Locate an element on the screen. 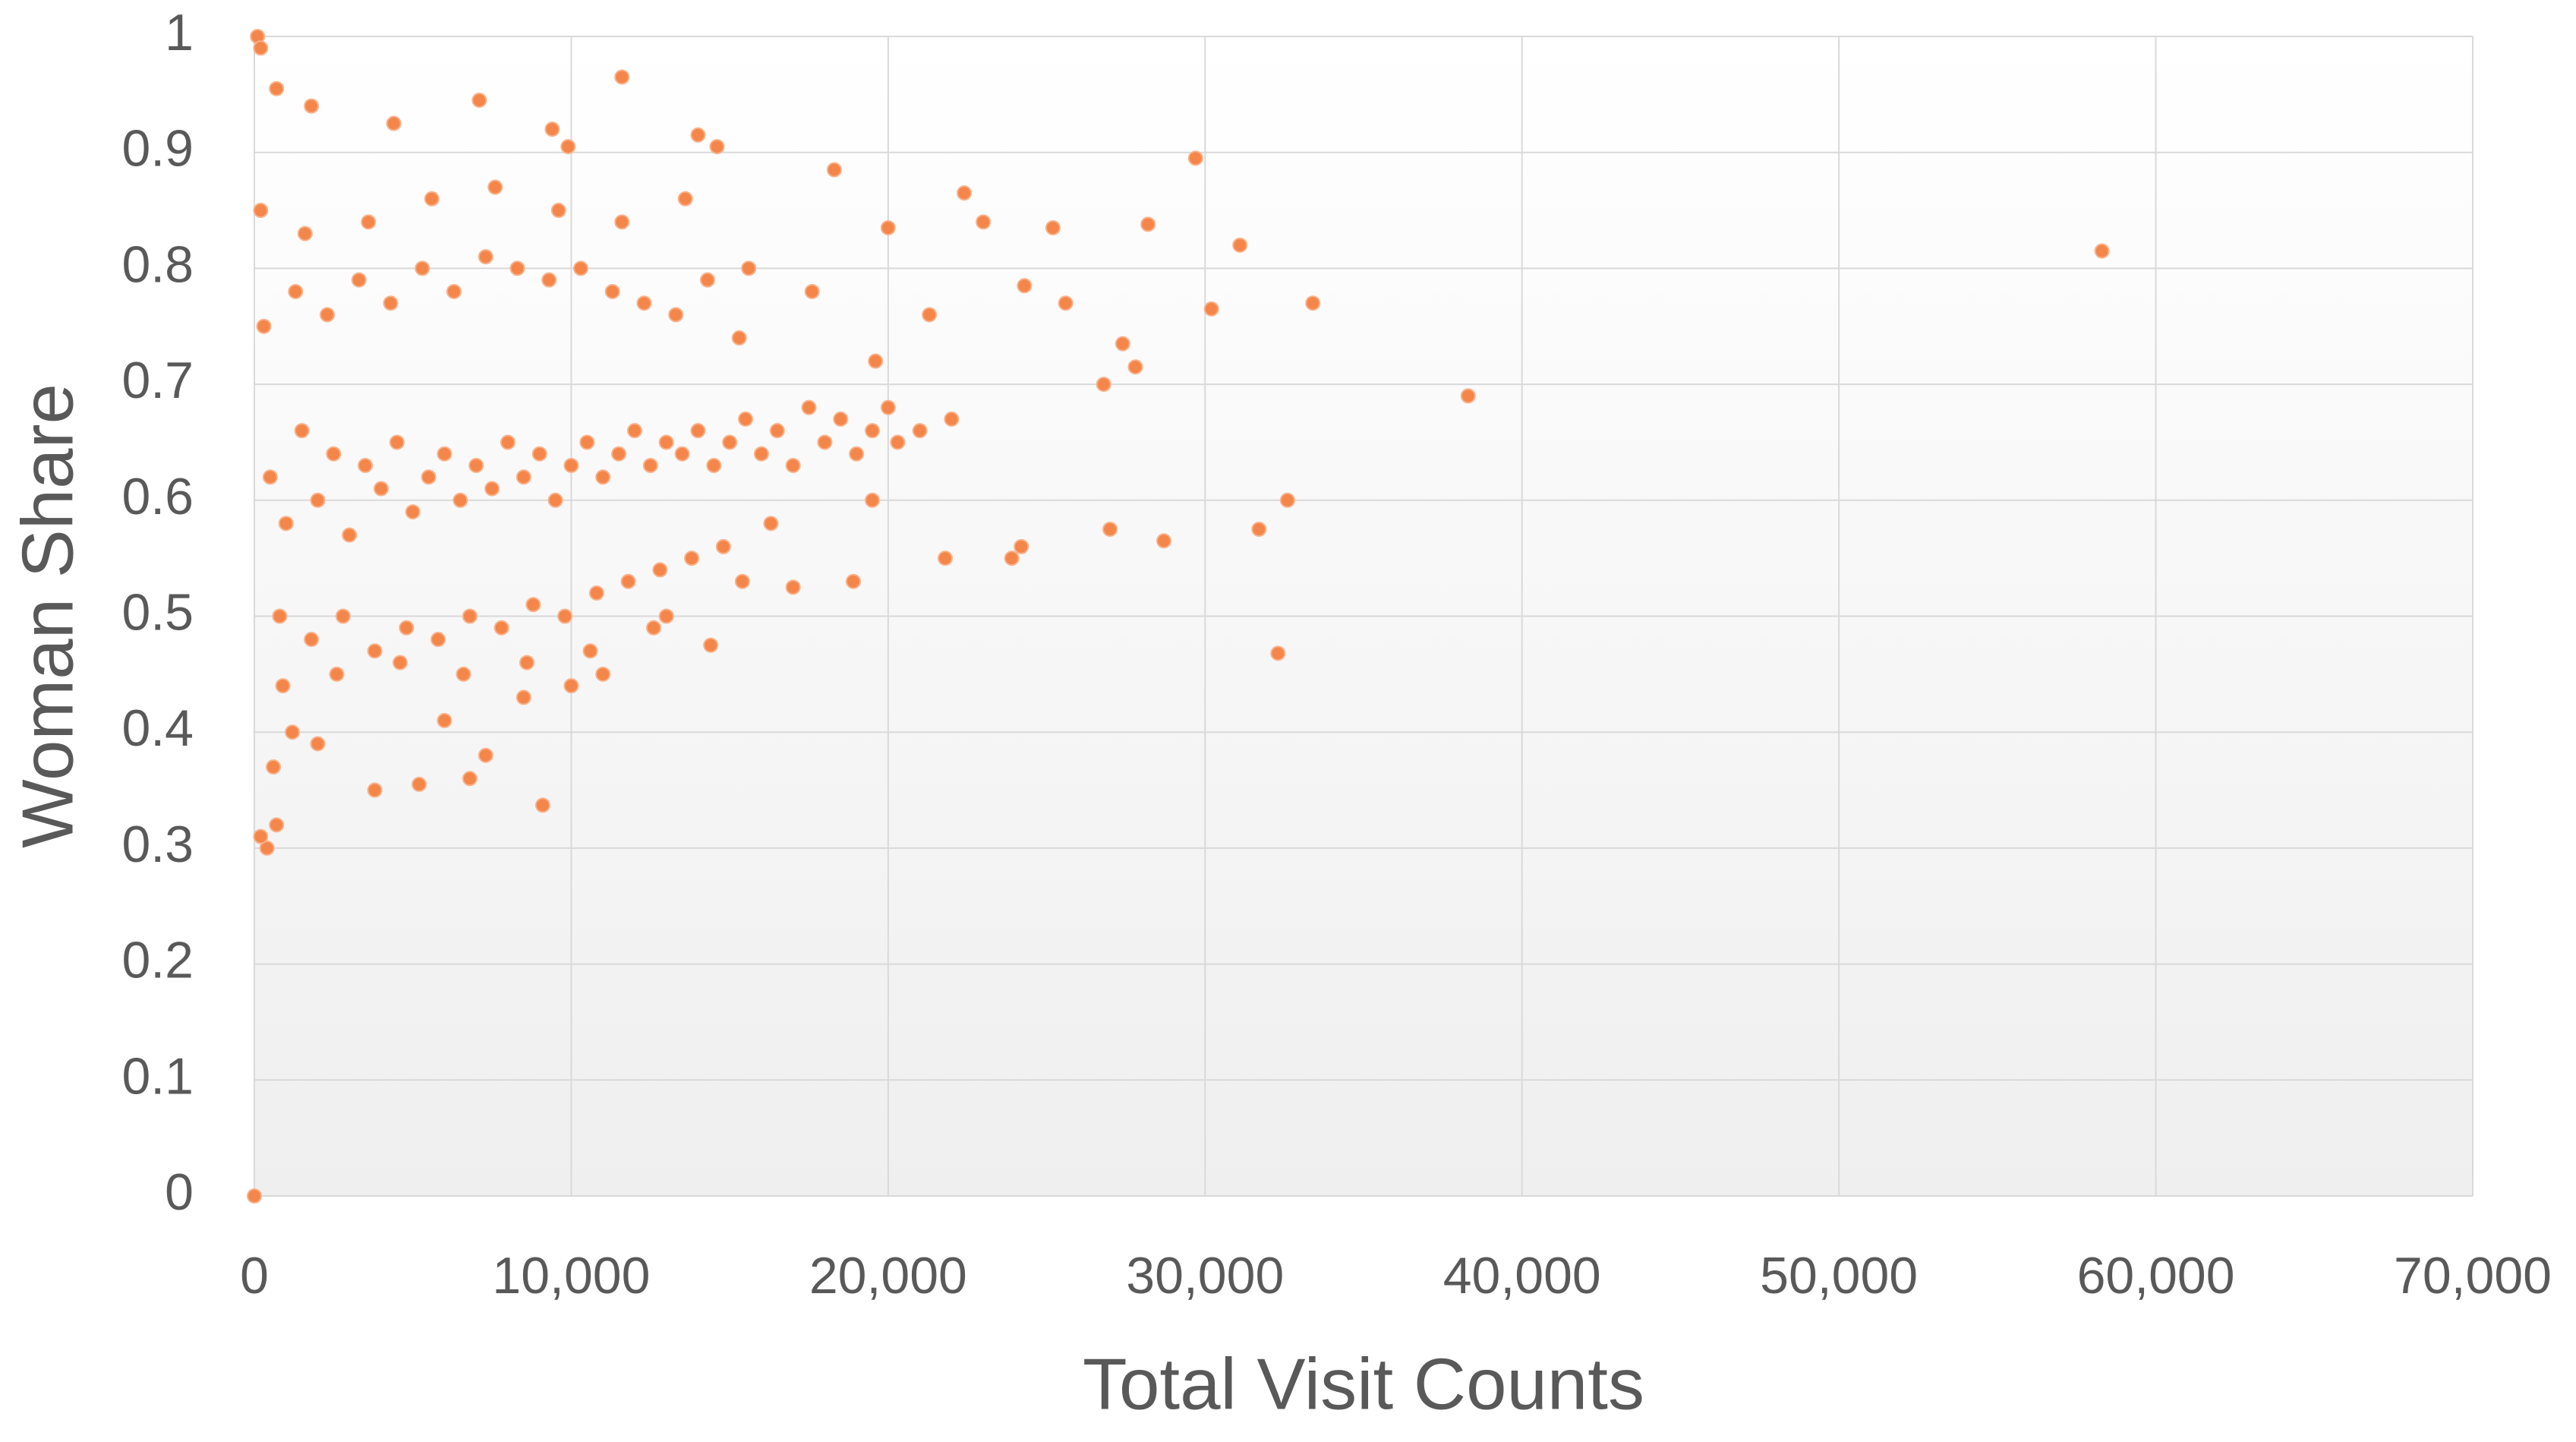 This screenshot has width=2576, height=1442. y-tick-label: 0.5 is located at coordinates (157, 612).